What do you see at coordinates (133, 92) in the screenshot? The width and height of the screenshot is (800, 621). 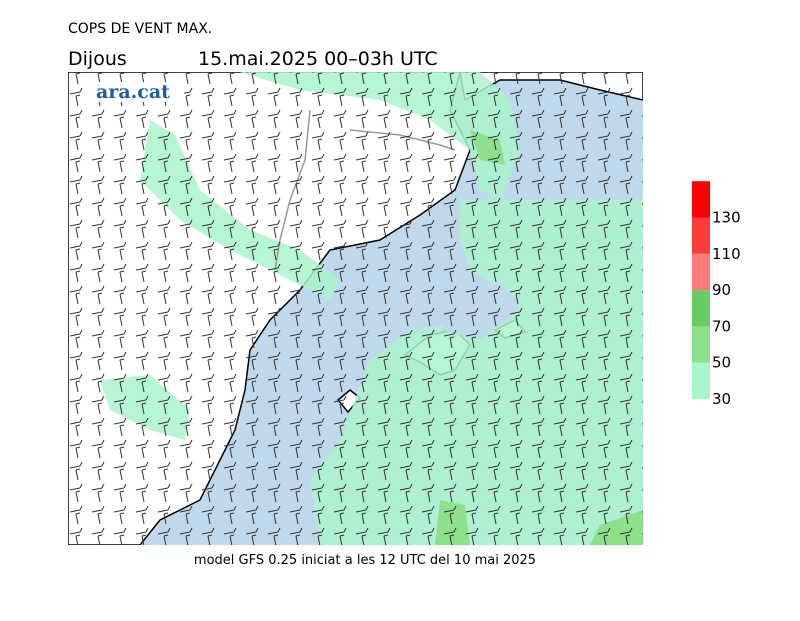 I see `logo: ara.cat` at bounding box center [133, 92].